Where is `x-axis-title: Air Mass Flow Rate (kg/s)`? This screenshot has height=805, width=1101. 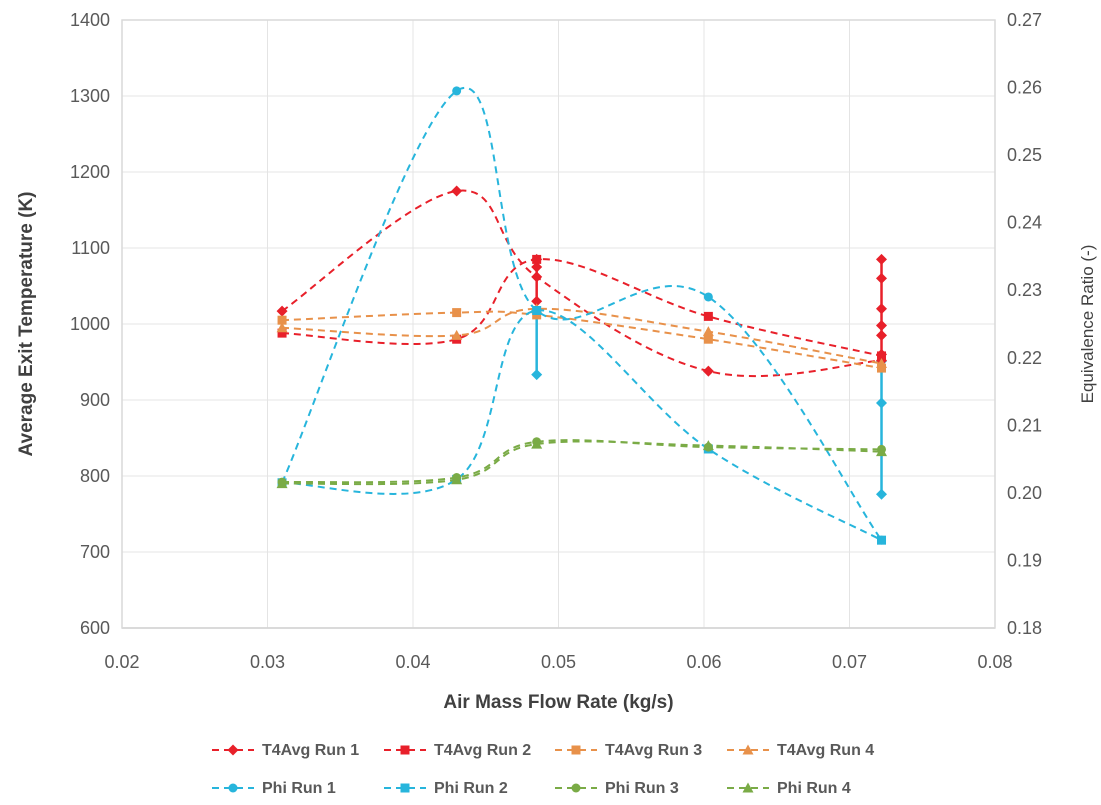 x-axis-title: Air Mass Flow Rate (kg/s) is located at coordinates (558, 702).